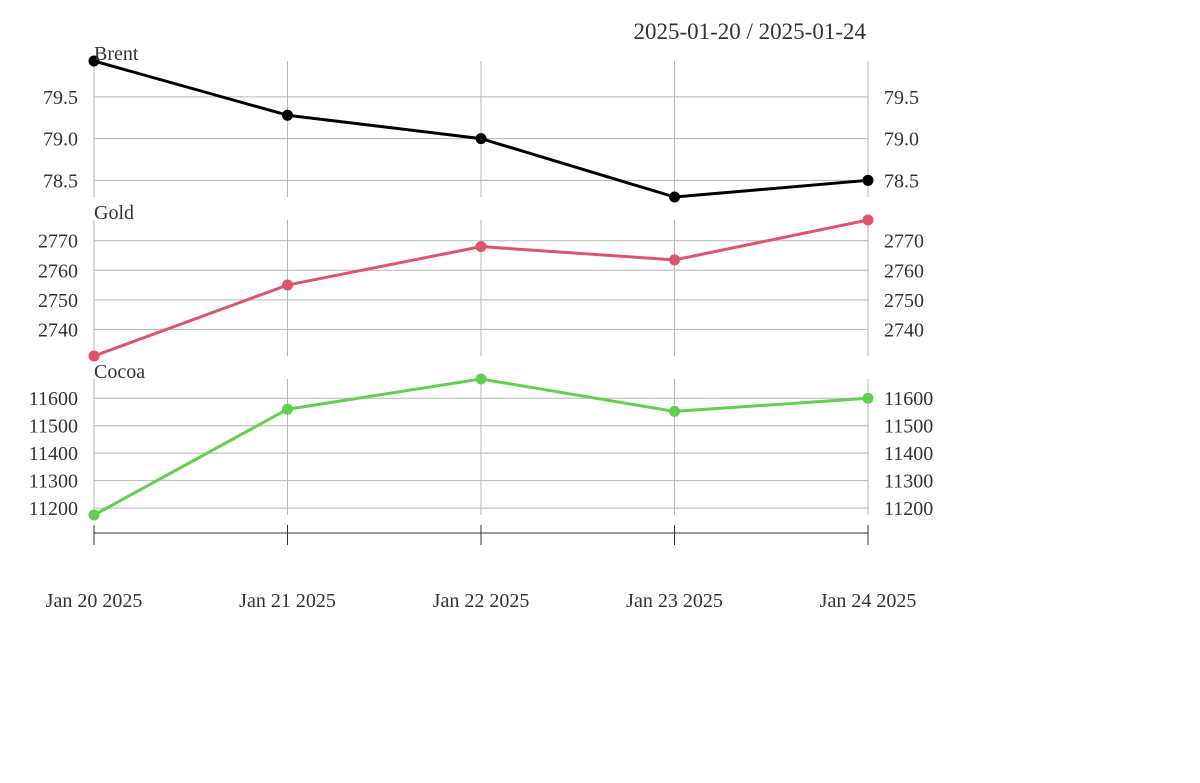 This screenshot has width=1200, height=783. I want to click on y-tick-label-left: 11400, so click(53, 454).